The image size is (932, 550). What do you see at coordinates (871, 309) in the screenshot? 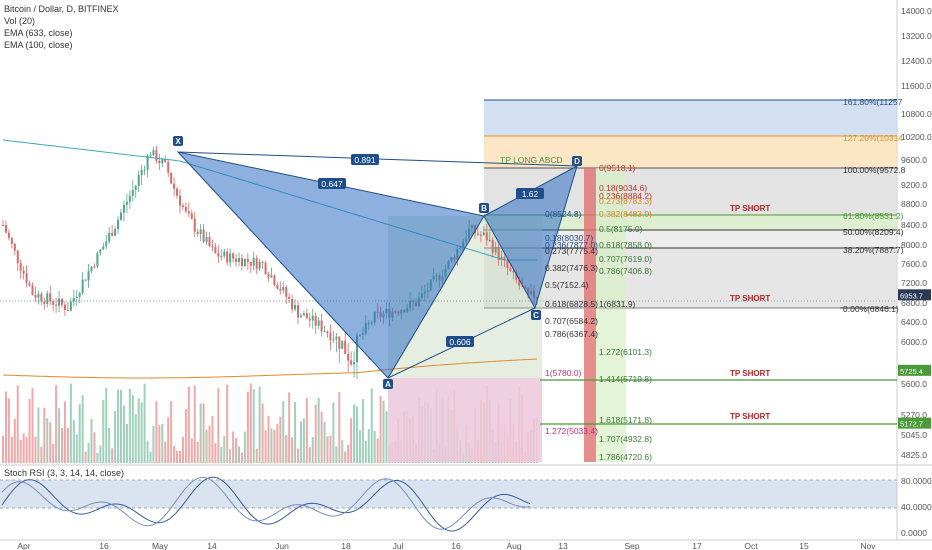
I see `fib-right-label: 0.00%(6846.1)` at bounding box center [871, 309].